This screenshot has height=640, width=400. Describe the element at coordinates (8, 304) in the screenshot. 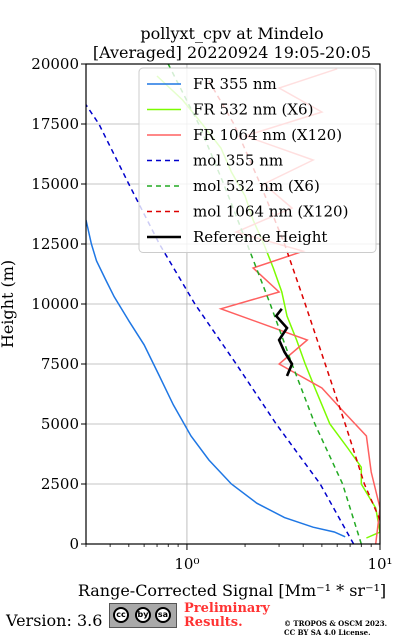

I see `y-axis-label: Height (m)` at that location.